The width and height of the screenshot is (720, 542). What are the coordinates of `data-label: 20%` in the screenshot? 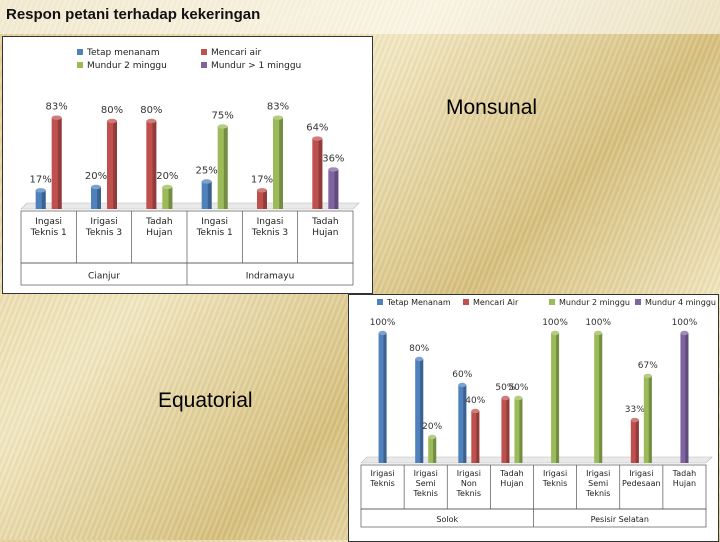 It's located at (432, 427).